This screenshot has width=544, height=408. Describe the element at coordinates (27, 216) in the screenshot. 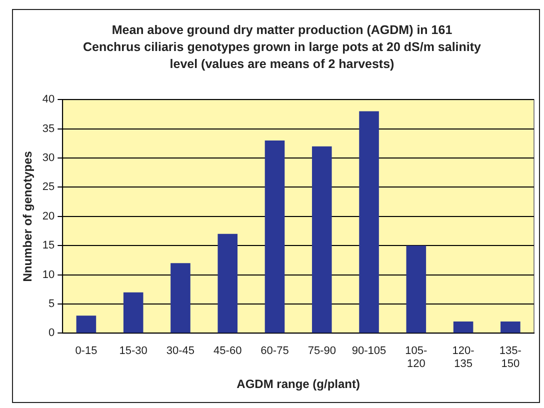

I see `y-axis-title: Nnumber of genotypes` at that location.